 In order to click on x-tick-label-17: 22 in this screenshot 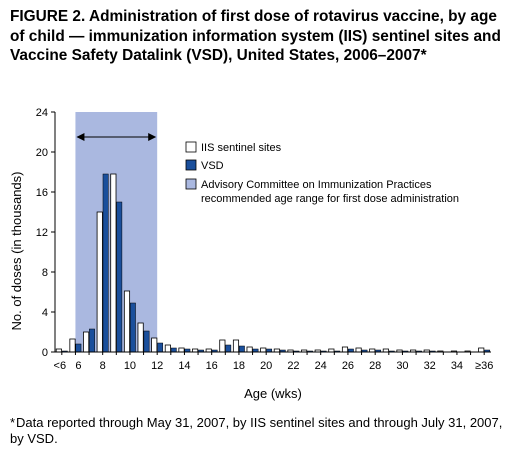, I will do `click(293, 366)`.